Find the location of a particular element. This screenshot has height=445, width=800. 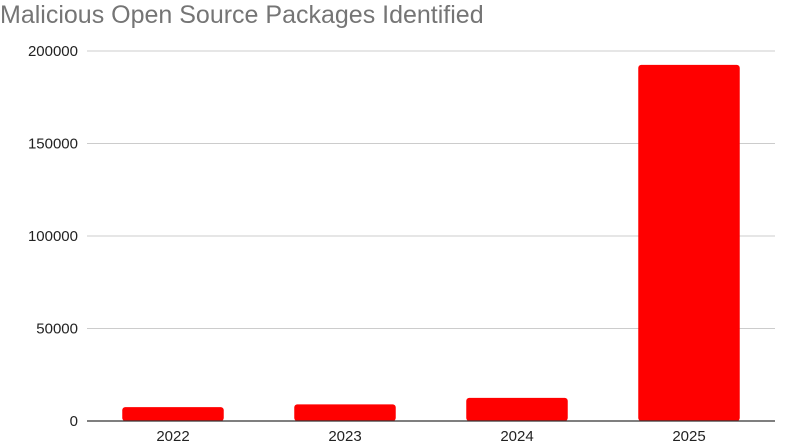

bar-2025 is located at coordinates (689, 242).